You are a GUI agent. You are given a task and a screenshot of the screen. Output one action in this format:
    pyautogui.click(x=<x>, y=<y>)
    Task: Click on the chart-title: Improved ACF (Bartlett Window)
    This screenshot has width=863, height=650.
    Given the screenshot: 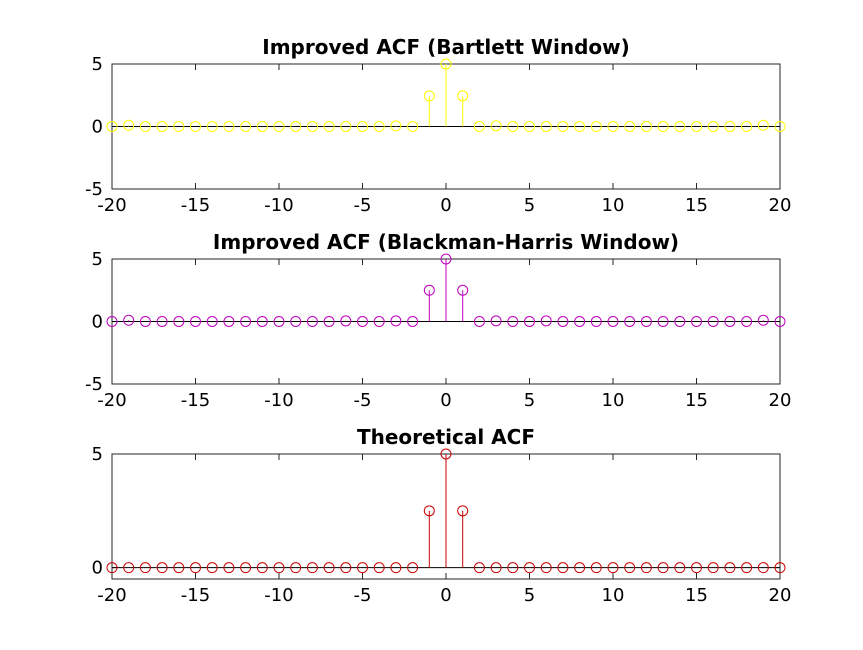 What is the action you would take?
    pyautogui.click(x=446, y=47)
    